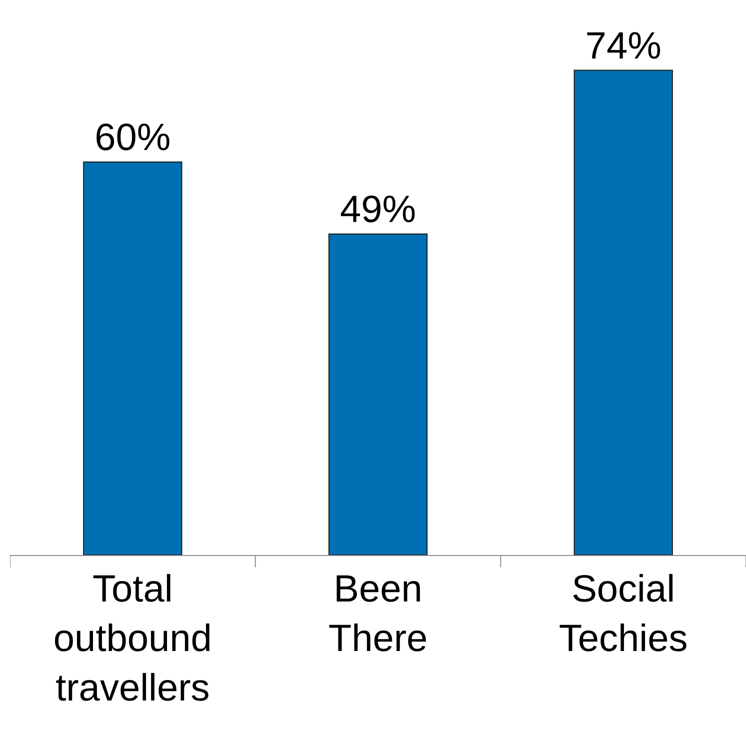 Image resolution: width=746 pixels, height=745 pixels. What do you see at coordinates (623, 614) in the screenshot?
I see `x-tick-label: Social Techies` at bounding box center [623, 614].